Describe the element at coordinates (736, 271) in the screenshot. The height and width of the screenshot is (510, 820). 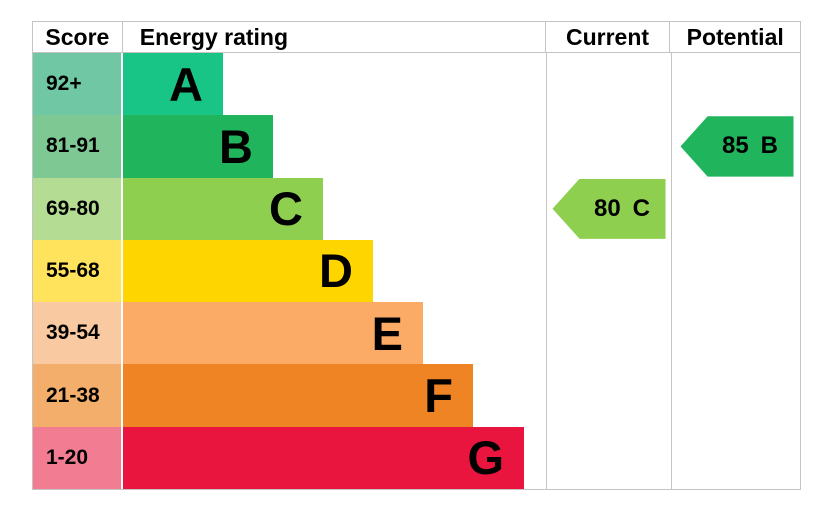
I see `potential-column: 85 B` at that location.